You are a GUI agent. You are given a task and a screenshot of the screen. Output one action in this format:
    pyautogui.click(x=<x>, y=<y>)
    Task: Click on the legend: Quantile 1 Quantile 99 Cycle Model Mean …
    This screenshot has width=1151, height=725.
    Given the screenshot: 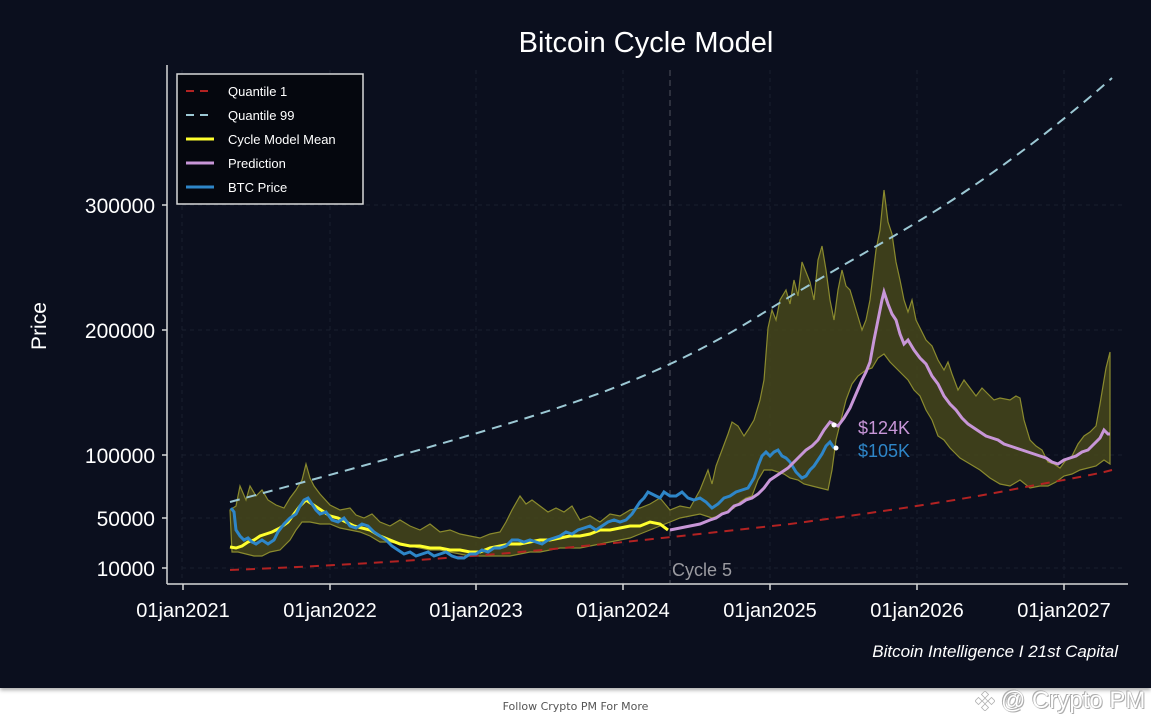 What is the action you would take?
    pyautogui.click(x=270, y=139)
    